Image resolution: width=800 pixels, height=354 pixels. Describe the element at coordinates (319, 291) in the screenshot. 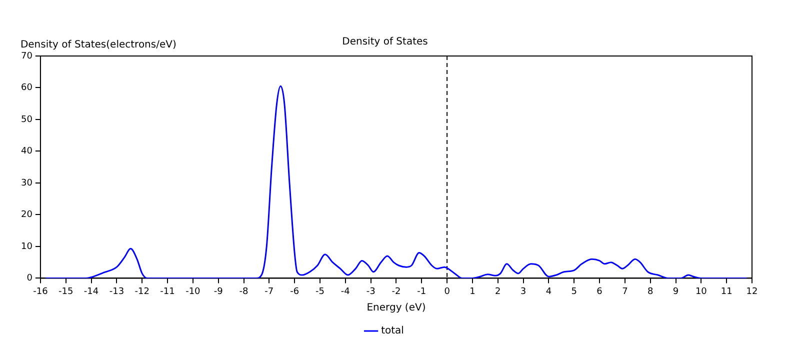

I see `x-tick-label: -5` at that location.